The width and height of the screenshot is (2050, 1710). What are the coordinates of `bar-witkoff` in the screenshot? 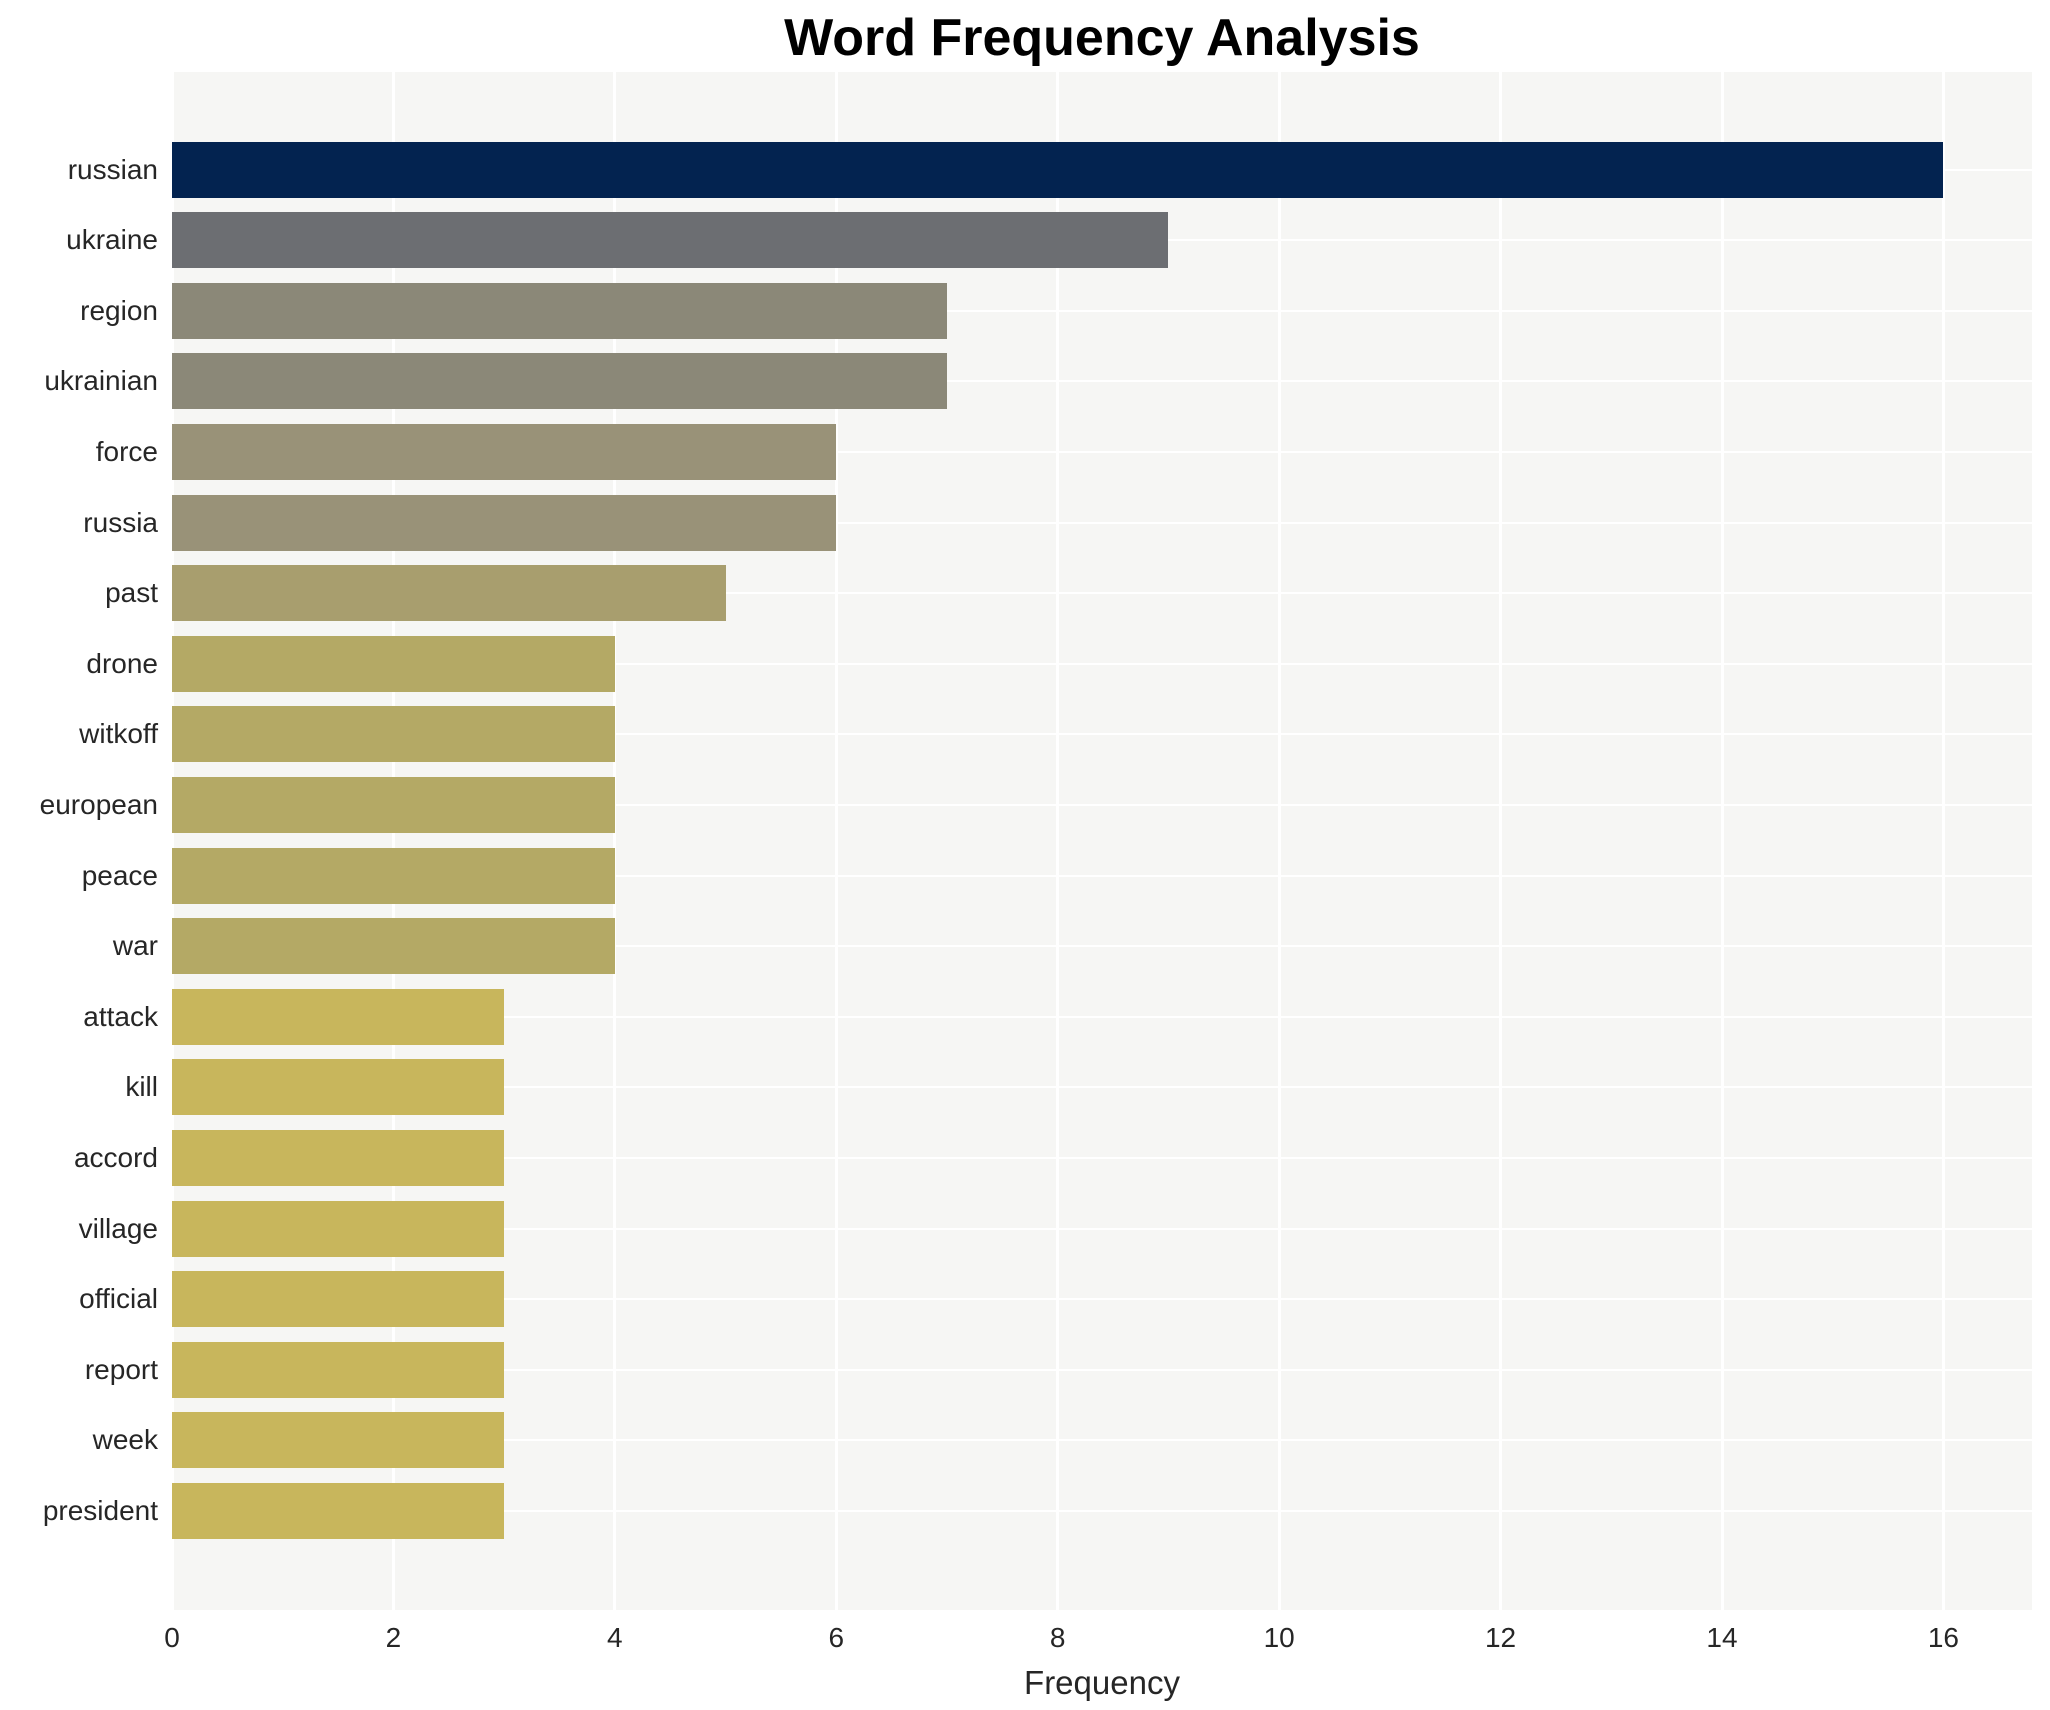 It's located at (393, 734).